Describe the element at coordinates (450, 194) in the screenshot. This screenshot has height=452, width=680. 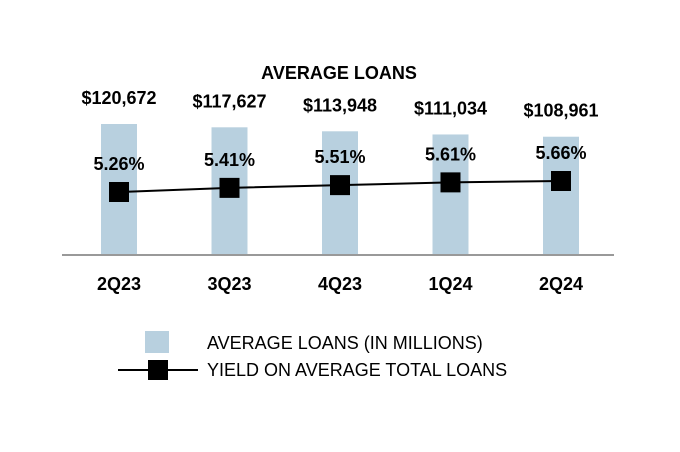
I see `bar-1Q24` at that location.